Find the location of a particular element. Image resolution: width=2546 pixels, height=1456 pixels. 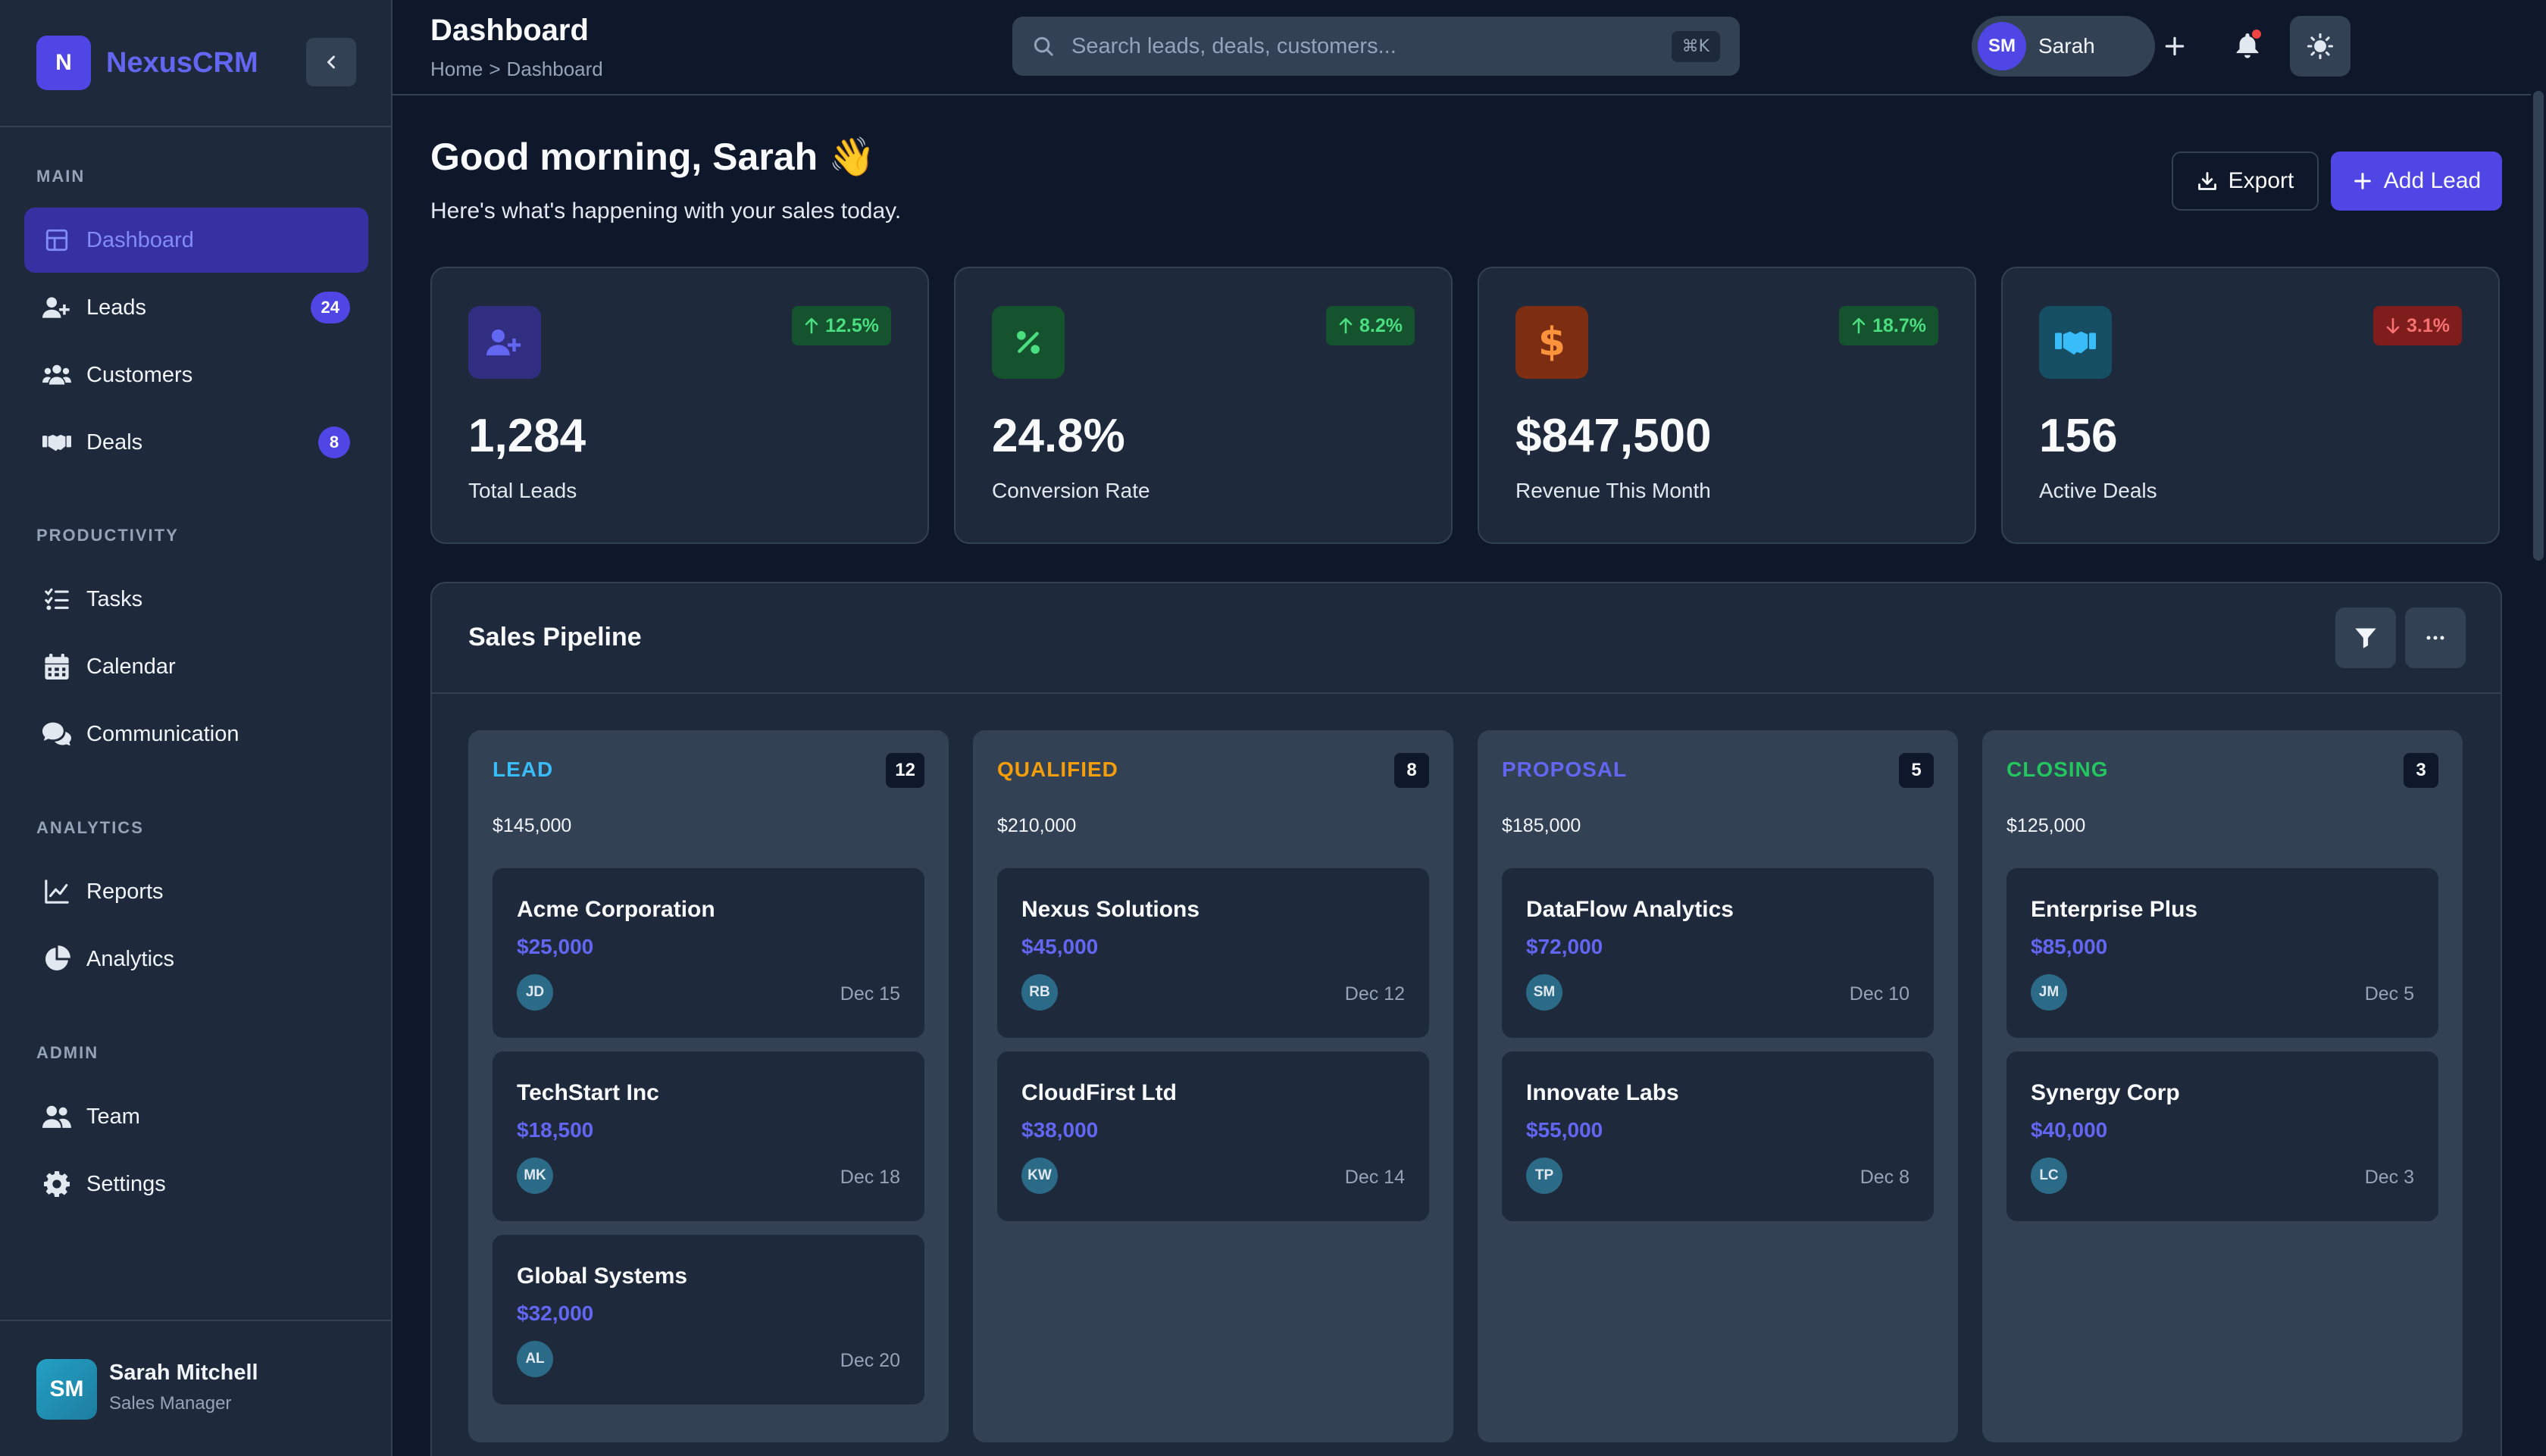

stat-label: Conversion Rate is located at coordinates (1071, 490).